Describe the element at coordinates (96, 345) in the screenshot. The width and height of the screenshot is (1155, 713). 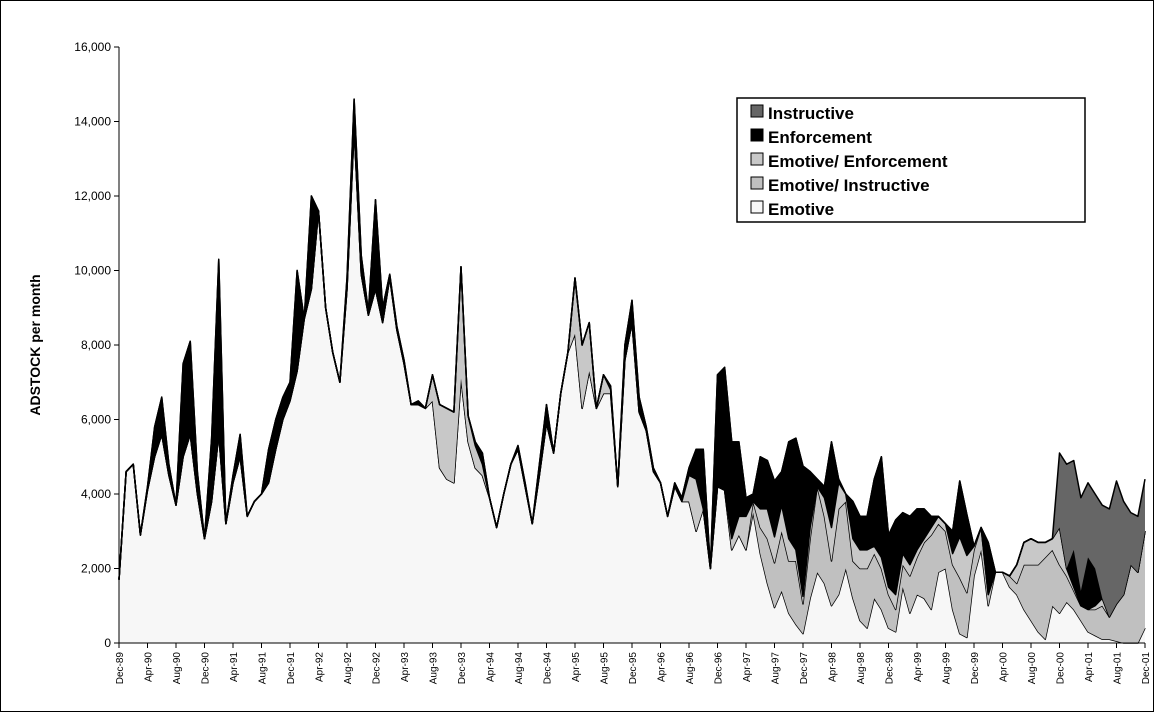
I see `y-tick-label: 8,000` at that location.